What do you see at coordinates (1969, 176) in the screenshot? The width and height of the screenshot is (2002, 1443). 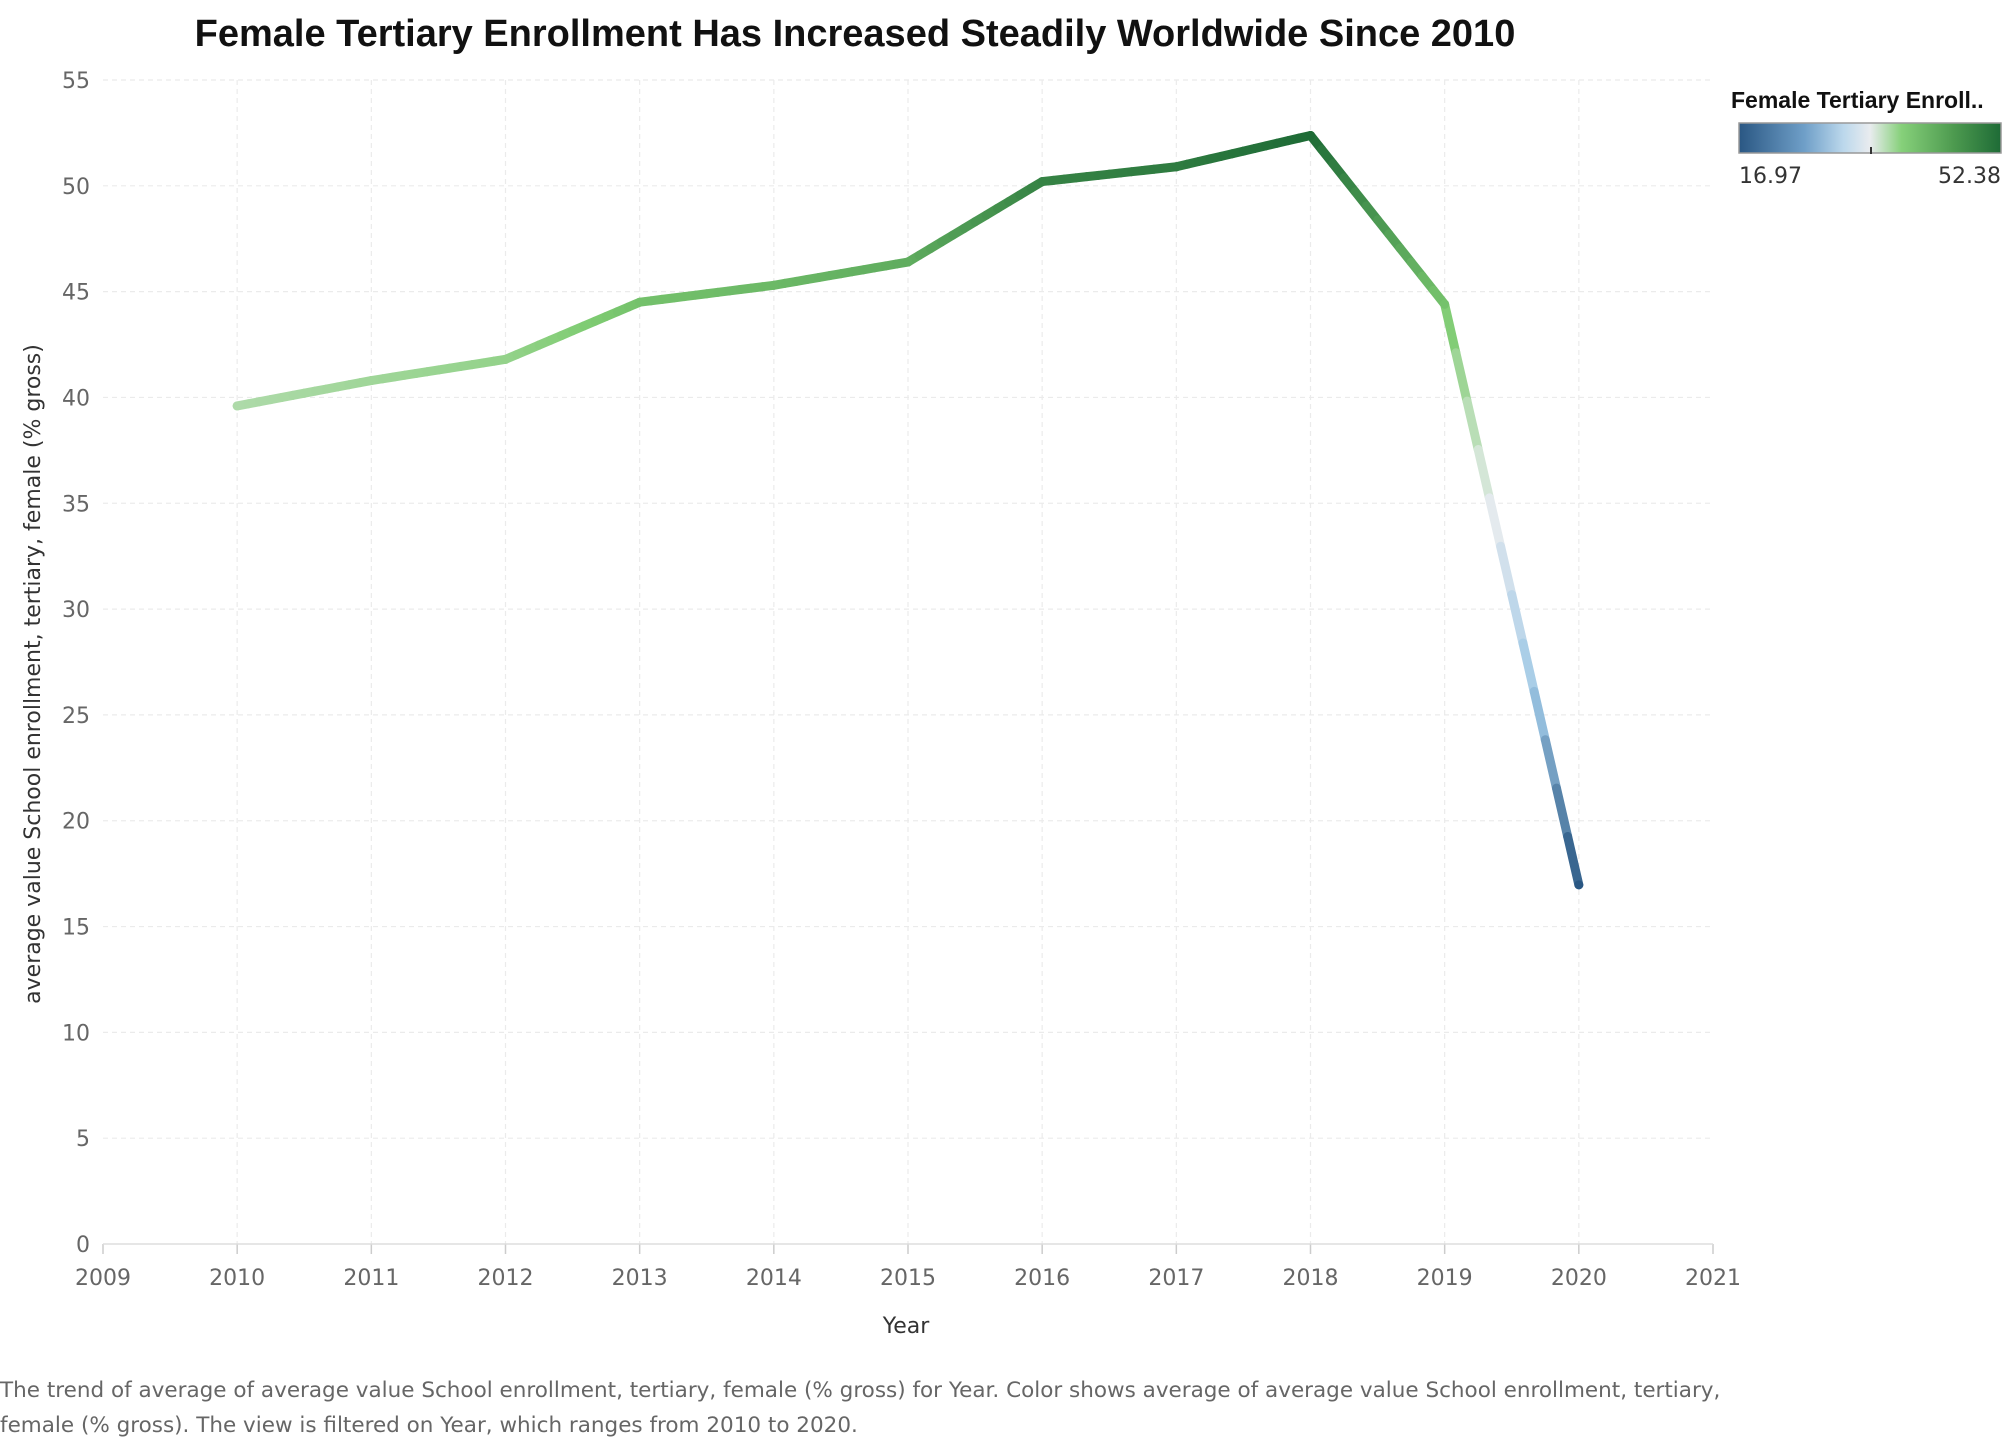 I see `legend-max-label: 52.38` at bounding box center [1969, 176].